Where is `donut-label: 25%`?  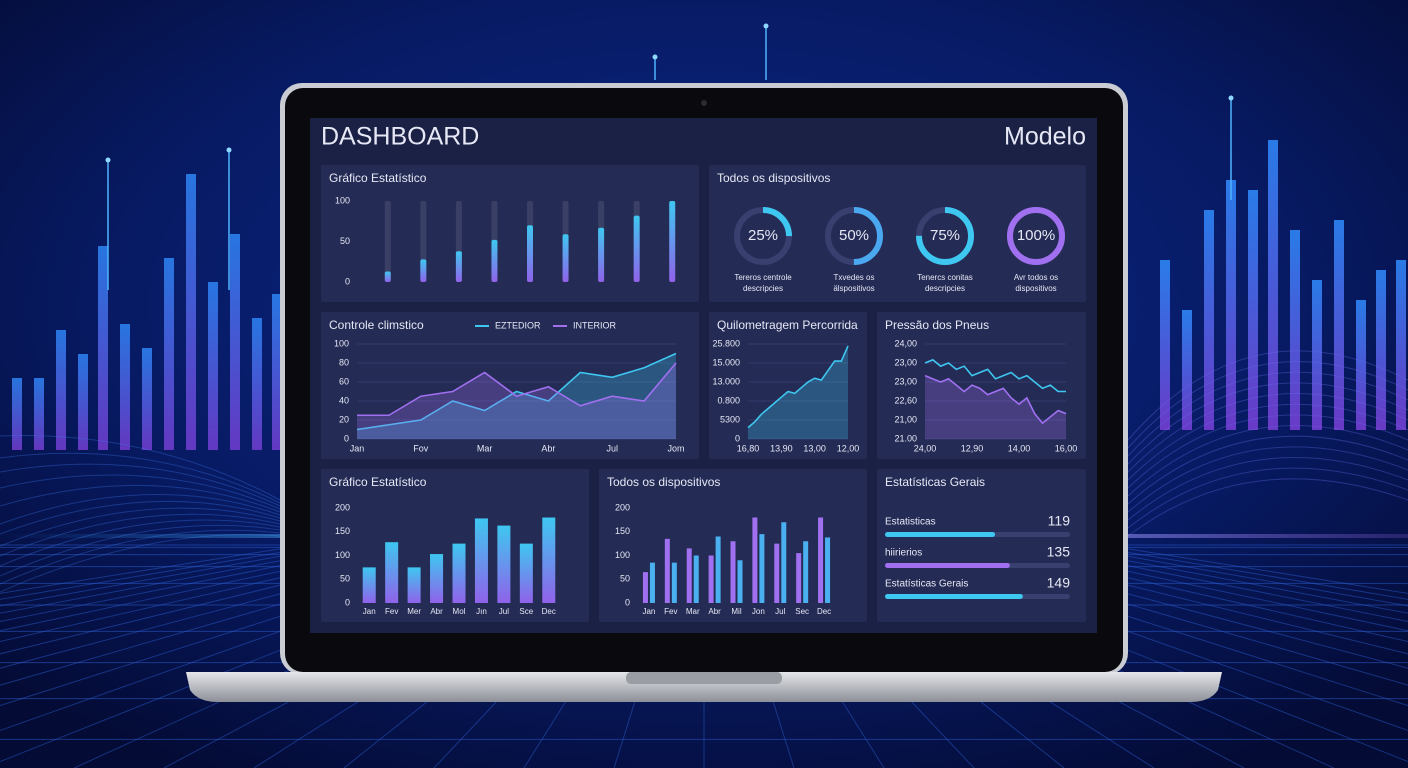
donut-label: 25% is located at coordinates (763, 235).